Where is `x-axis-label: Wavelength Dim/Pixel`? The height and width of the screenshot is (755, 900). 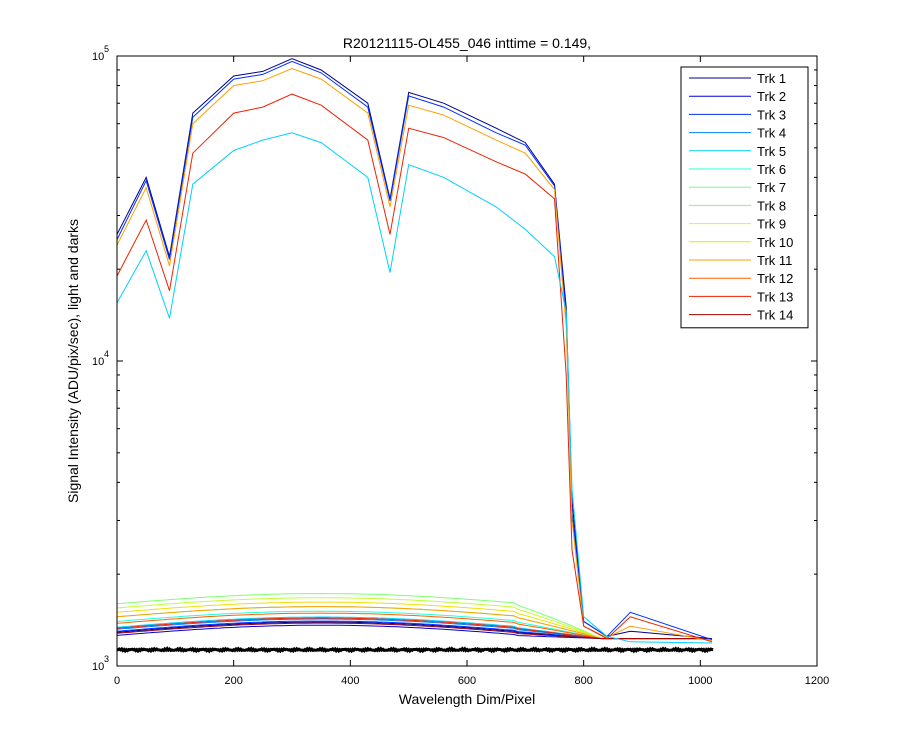 x-axis-label: Wavelength Dim/Pixel is located at coordinates (467, 699).